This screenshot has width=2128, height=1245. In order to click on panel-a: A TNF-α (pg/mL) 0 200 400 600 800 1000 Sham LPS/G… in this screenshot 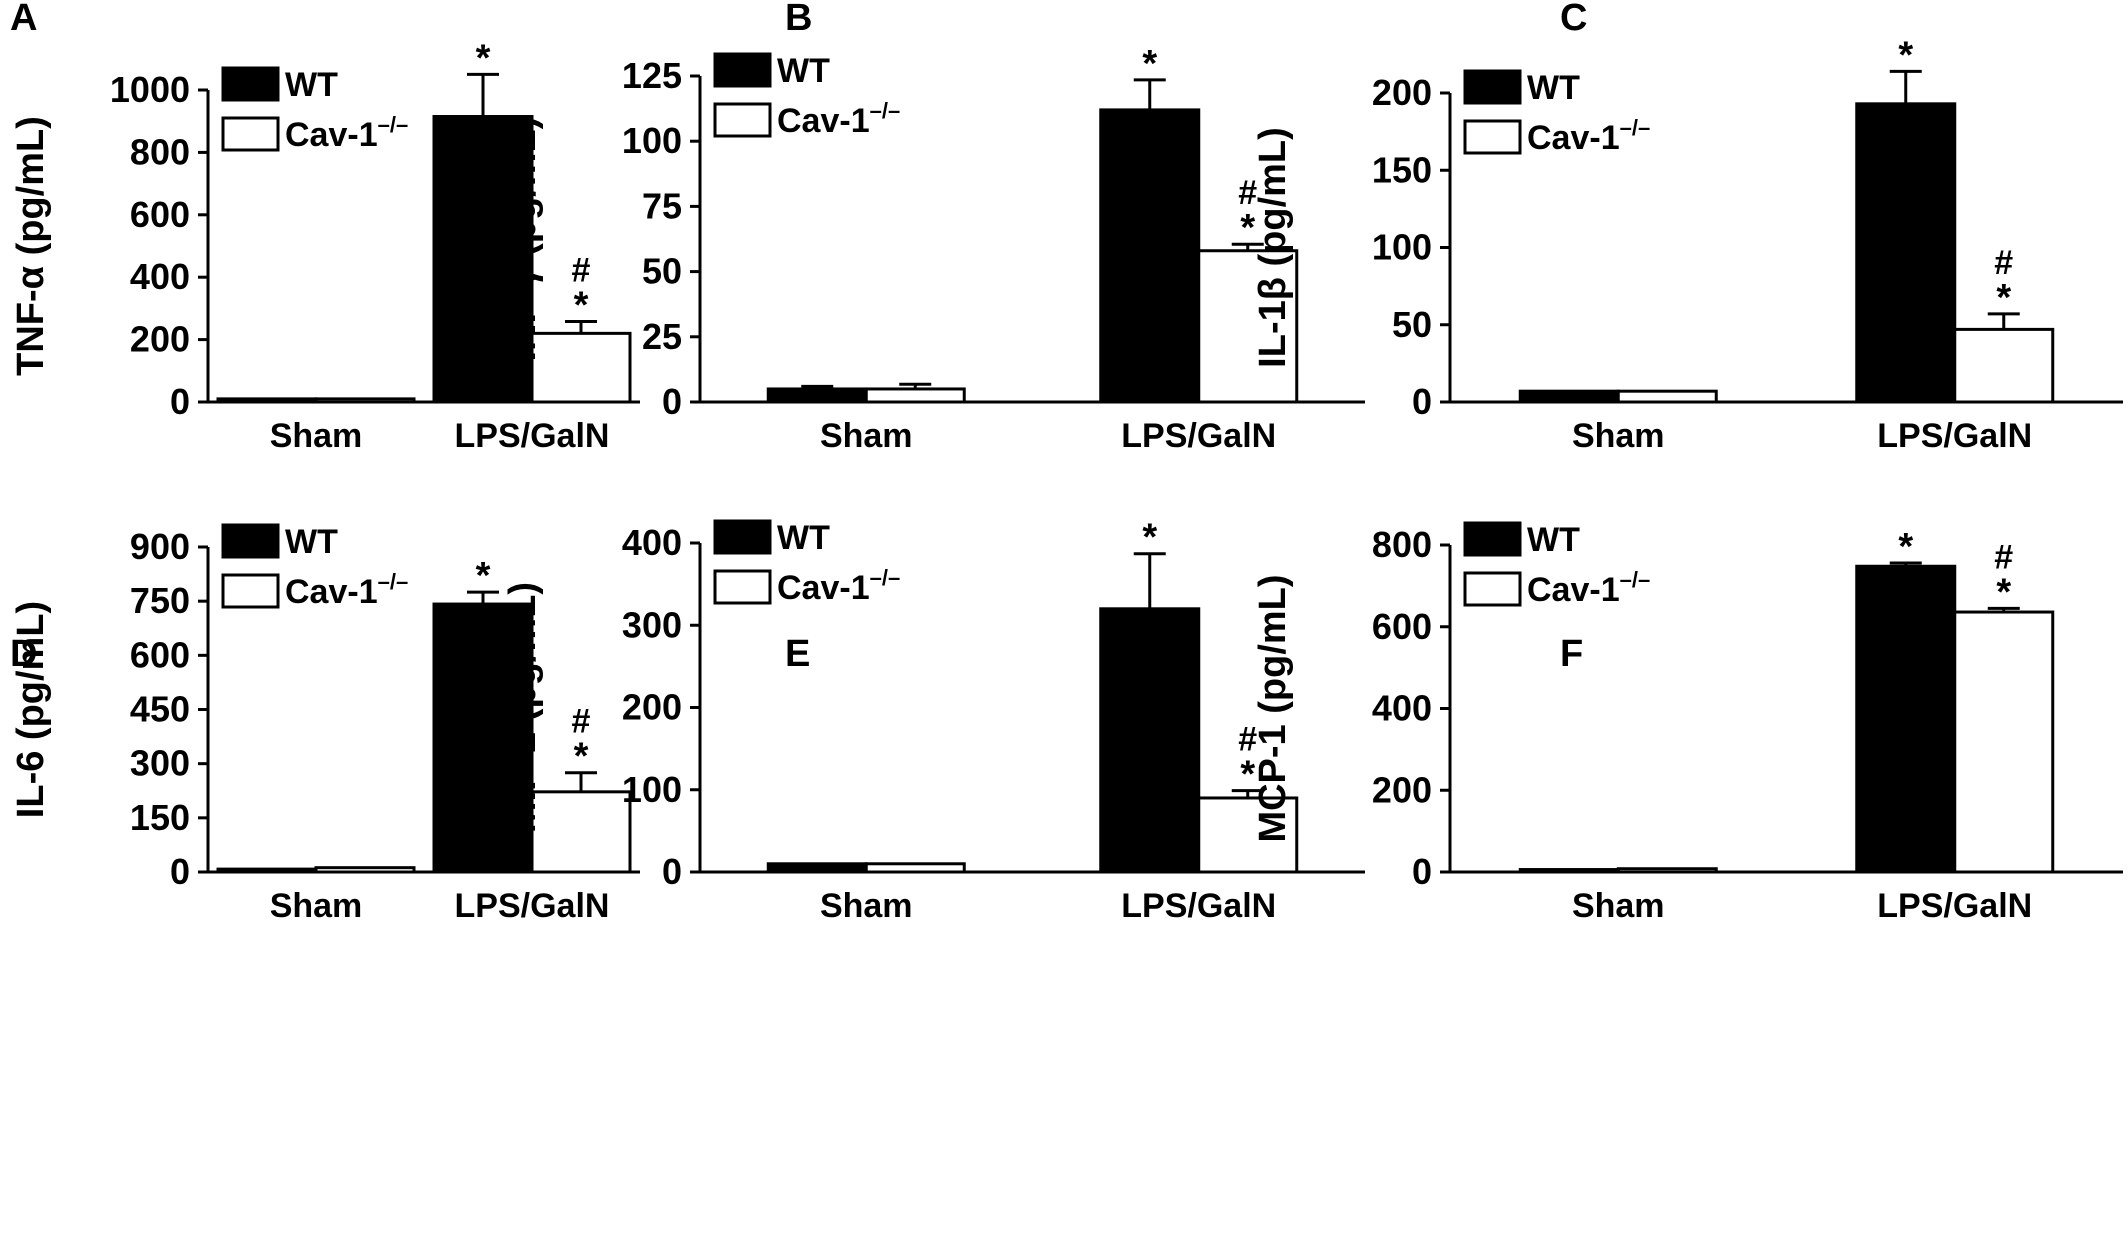, I will do `click(325, 227)`.